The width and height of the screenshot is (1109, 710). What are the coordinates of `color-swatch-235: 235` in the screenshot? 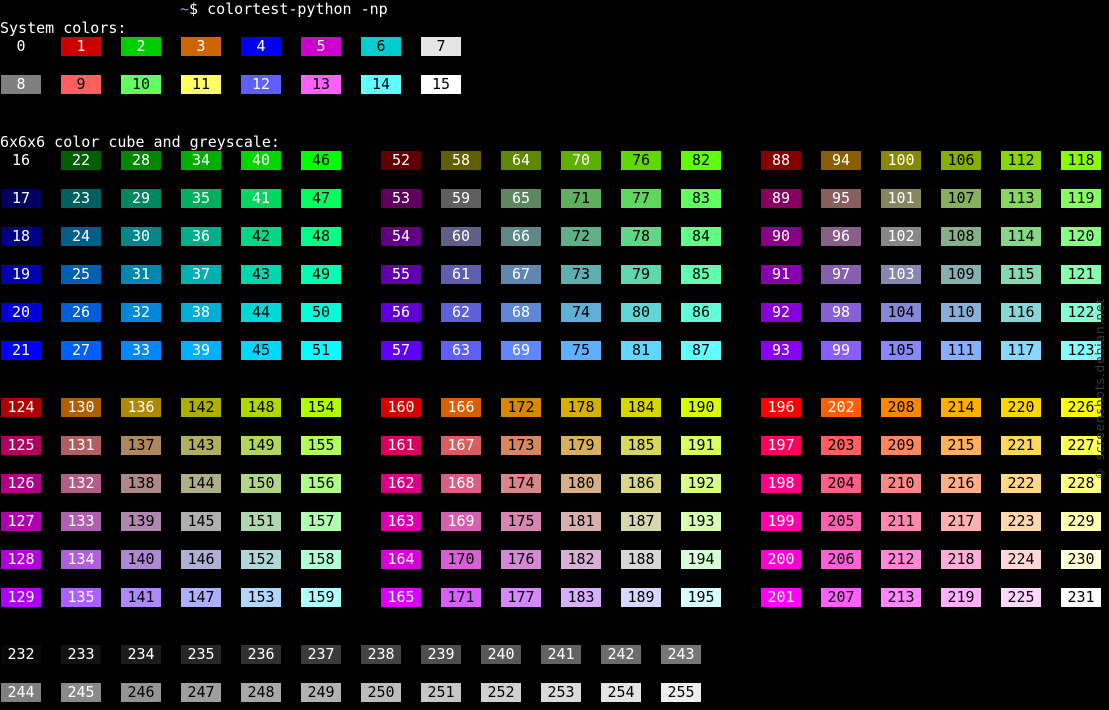 It's located at (201, 654).